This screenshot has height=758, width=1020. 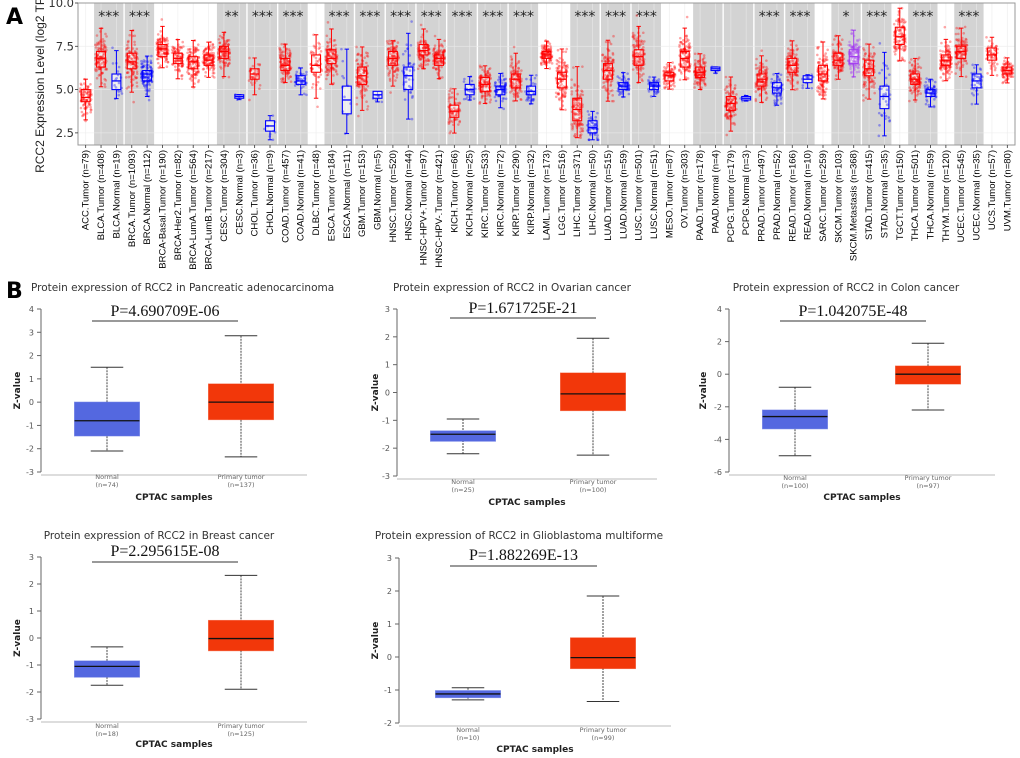 I want to click on category-box, so click(x=239, y=97).